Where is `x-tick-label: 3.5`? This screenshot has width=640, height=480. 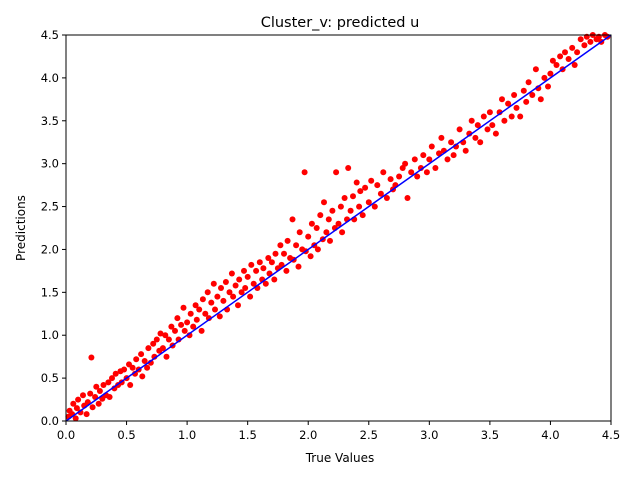 x-tick-label: 3.5 is located at coordinates (490, 435).